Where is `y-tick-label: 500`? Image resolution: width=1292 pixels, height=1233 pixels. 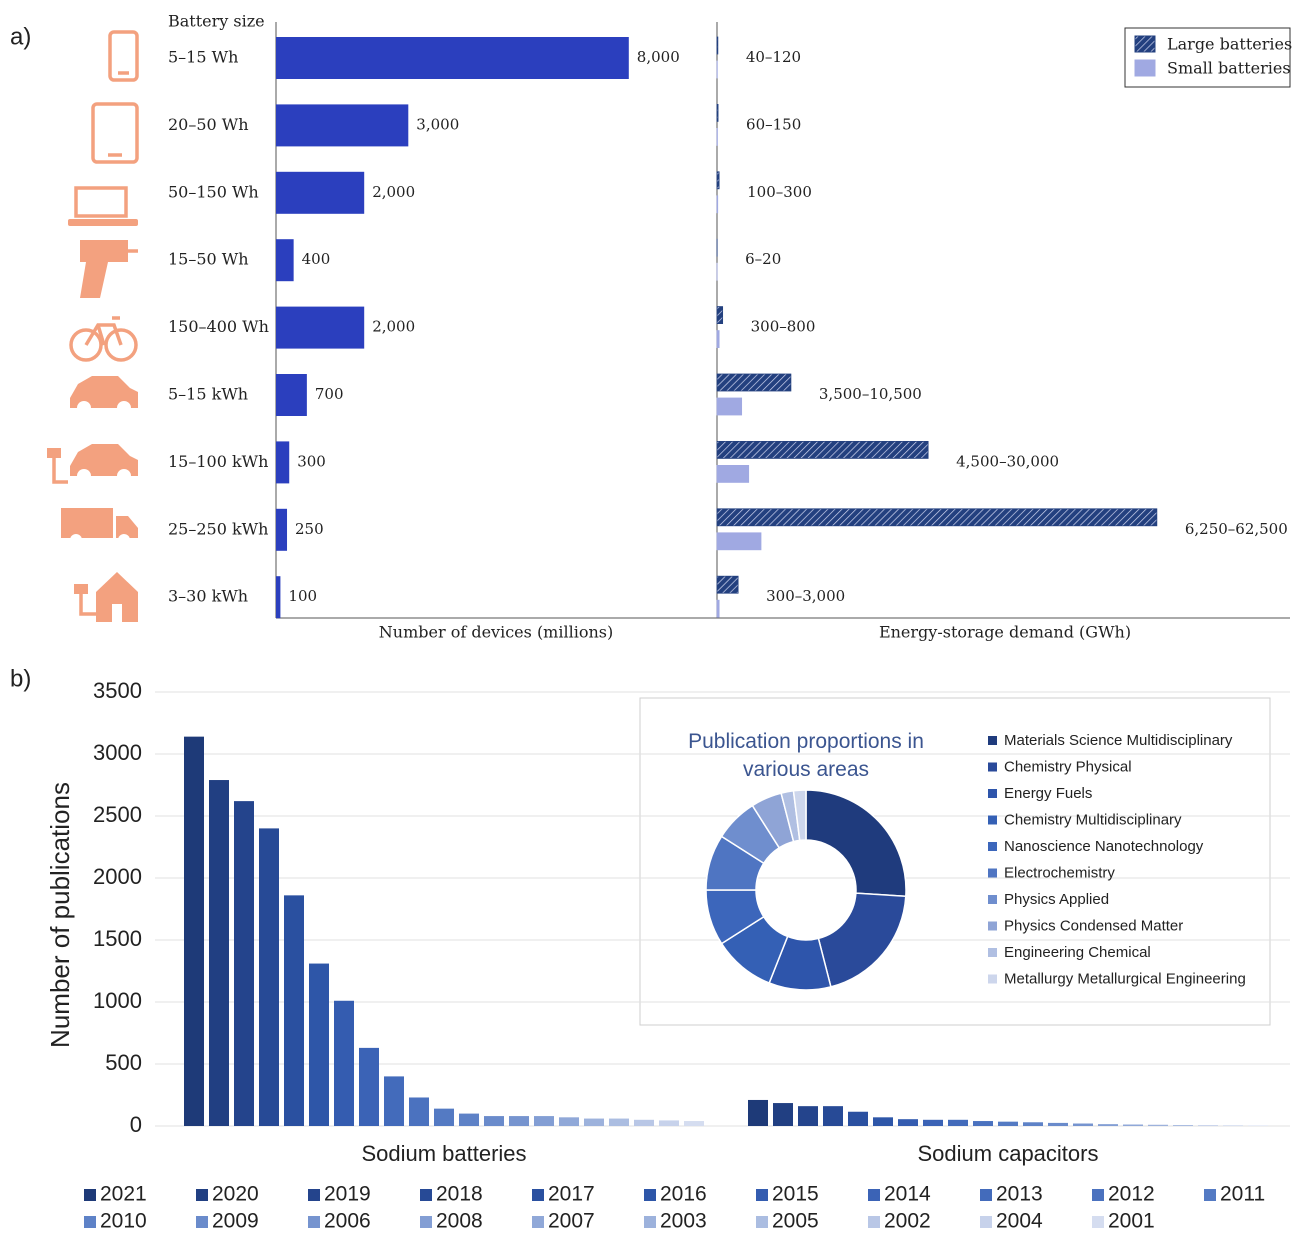
y-tick-label: 500 is located at coordinates (123, 1062).